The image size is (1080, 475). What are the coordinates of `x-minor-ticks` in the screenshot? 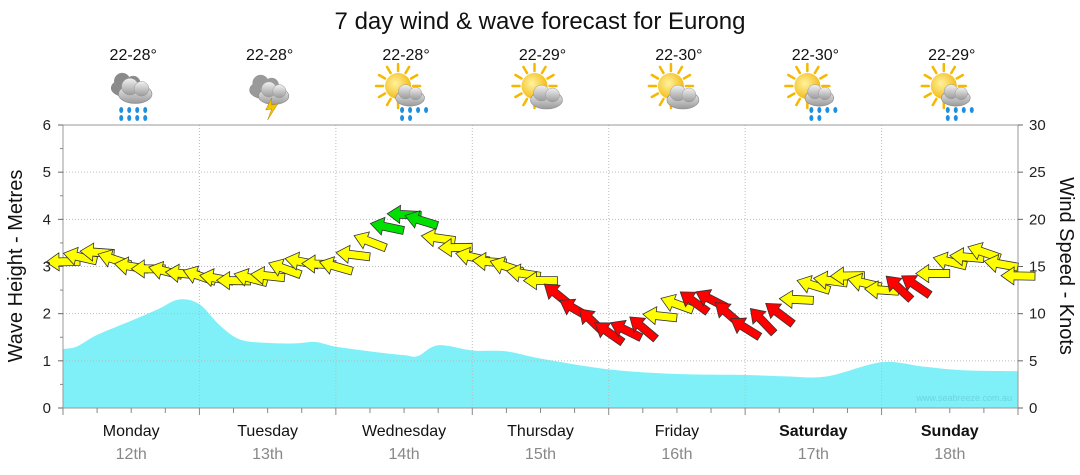 It's located at (540, 411).